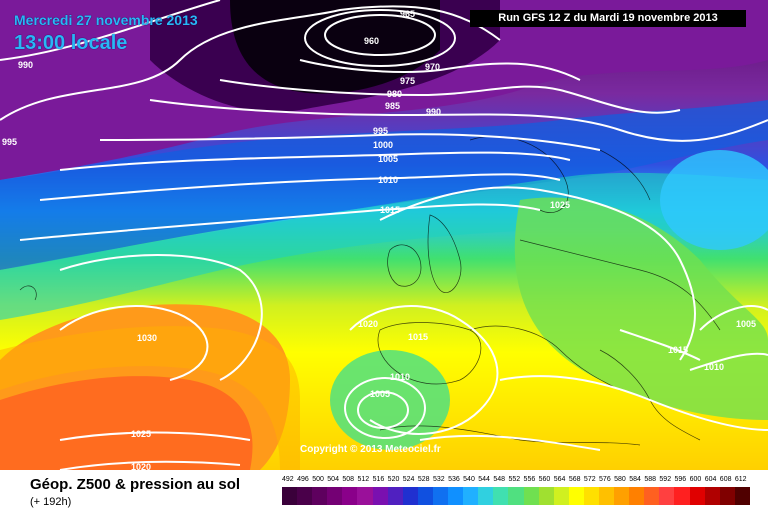 This screenshot has width=768, height=512. What do you see at coordinates (469, 479) in the screenshot?
I see `legend-value: 540` at bounding box center [469, 479].